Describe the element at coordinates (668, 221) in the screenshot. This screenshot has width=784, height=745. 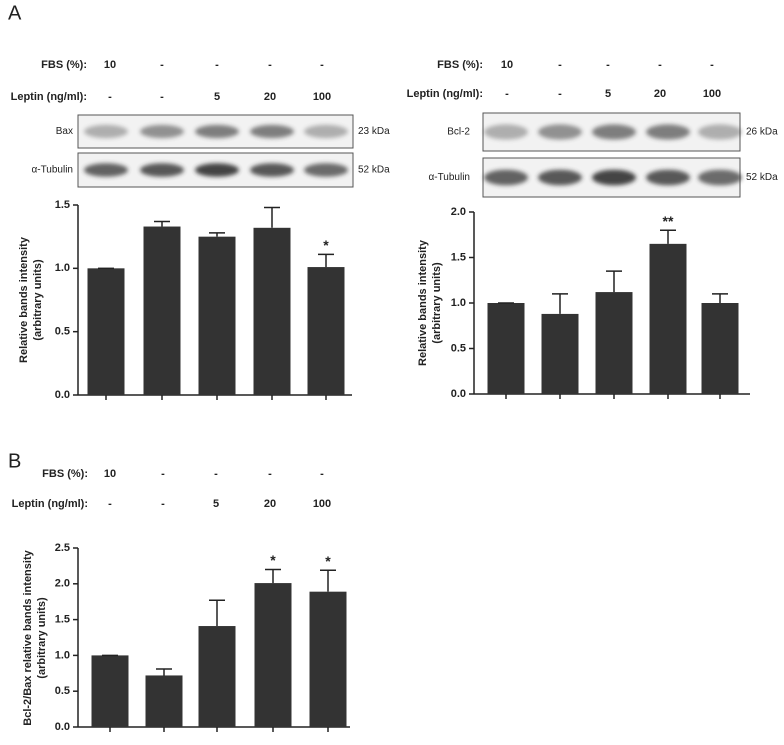
I see `significance-mark: **` at that location.